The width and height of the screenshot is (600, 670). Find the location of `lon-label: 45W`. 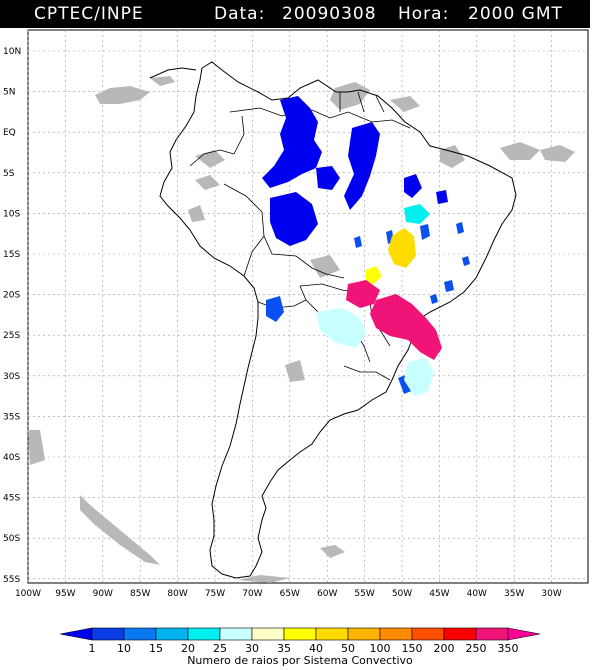

lon-label: 45W is located at coordinates (439, 594).